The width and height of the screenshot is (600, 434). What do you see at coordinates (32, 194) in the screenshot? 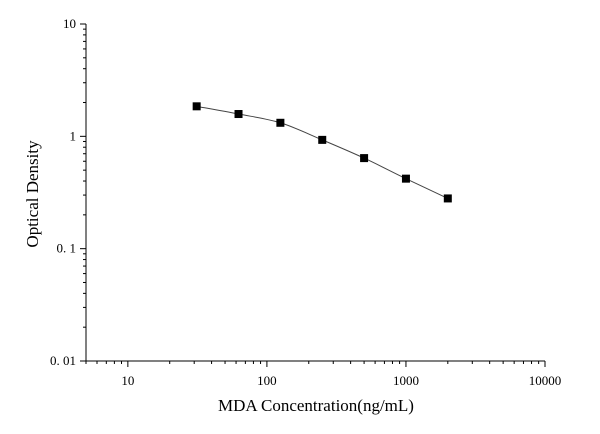
I see `y-axis-label: Optical Density` at bounding box center [32, 194].